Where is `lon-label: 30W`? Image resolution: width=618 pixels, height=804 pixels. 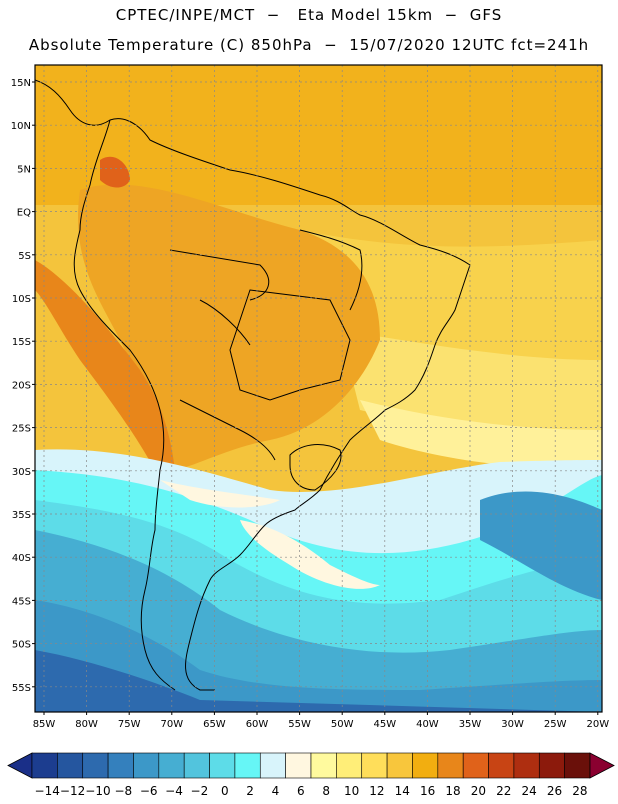
lon-label: 30W is located at coordinates (512, 724).